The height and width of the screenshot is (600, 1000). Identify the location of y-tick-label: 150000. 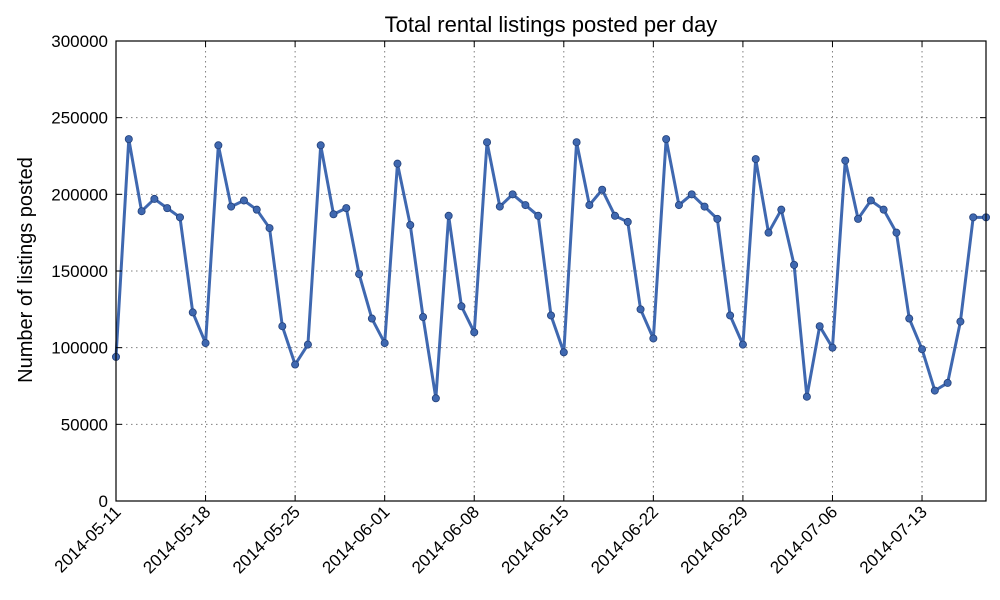
(79, 271).